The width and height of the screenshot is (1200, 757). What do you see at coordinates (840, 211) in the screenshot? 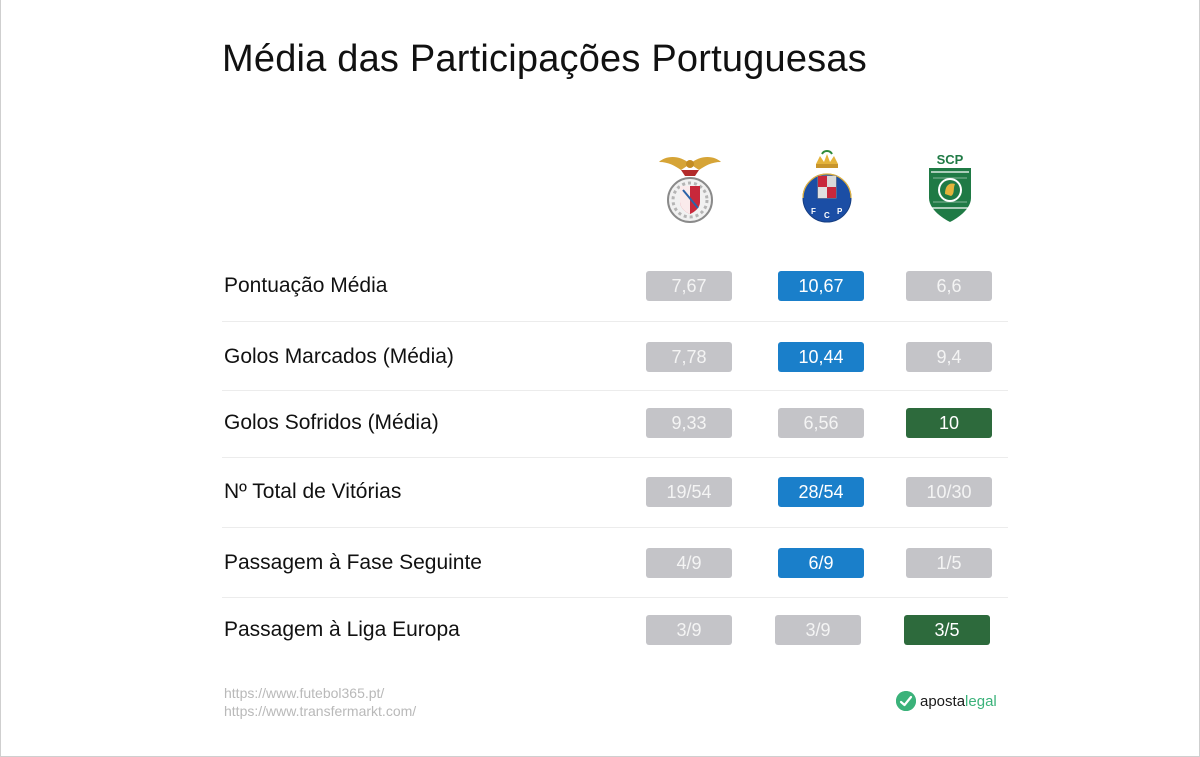
I see `svg-text: P` at bounding box center [840, 211].